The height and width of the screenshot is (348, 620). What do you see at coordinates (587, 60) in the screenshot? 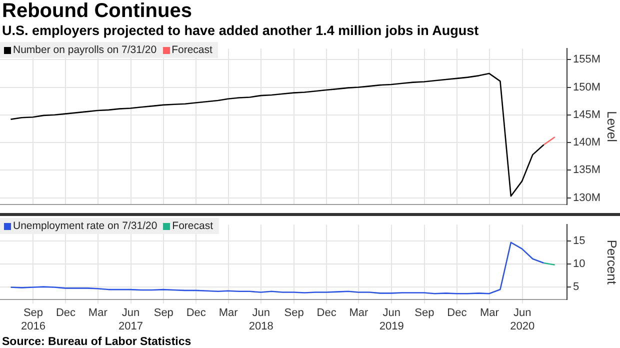
I see `y-tick-label: 155M` at bounding box center [587, 60].